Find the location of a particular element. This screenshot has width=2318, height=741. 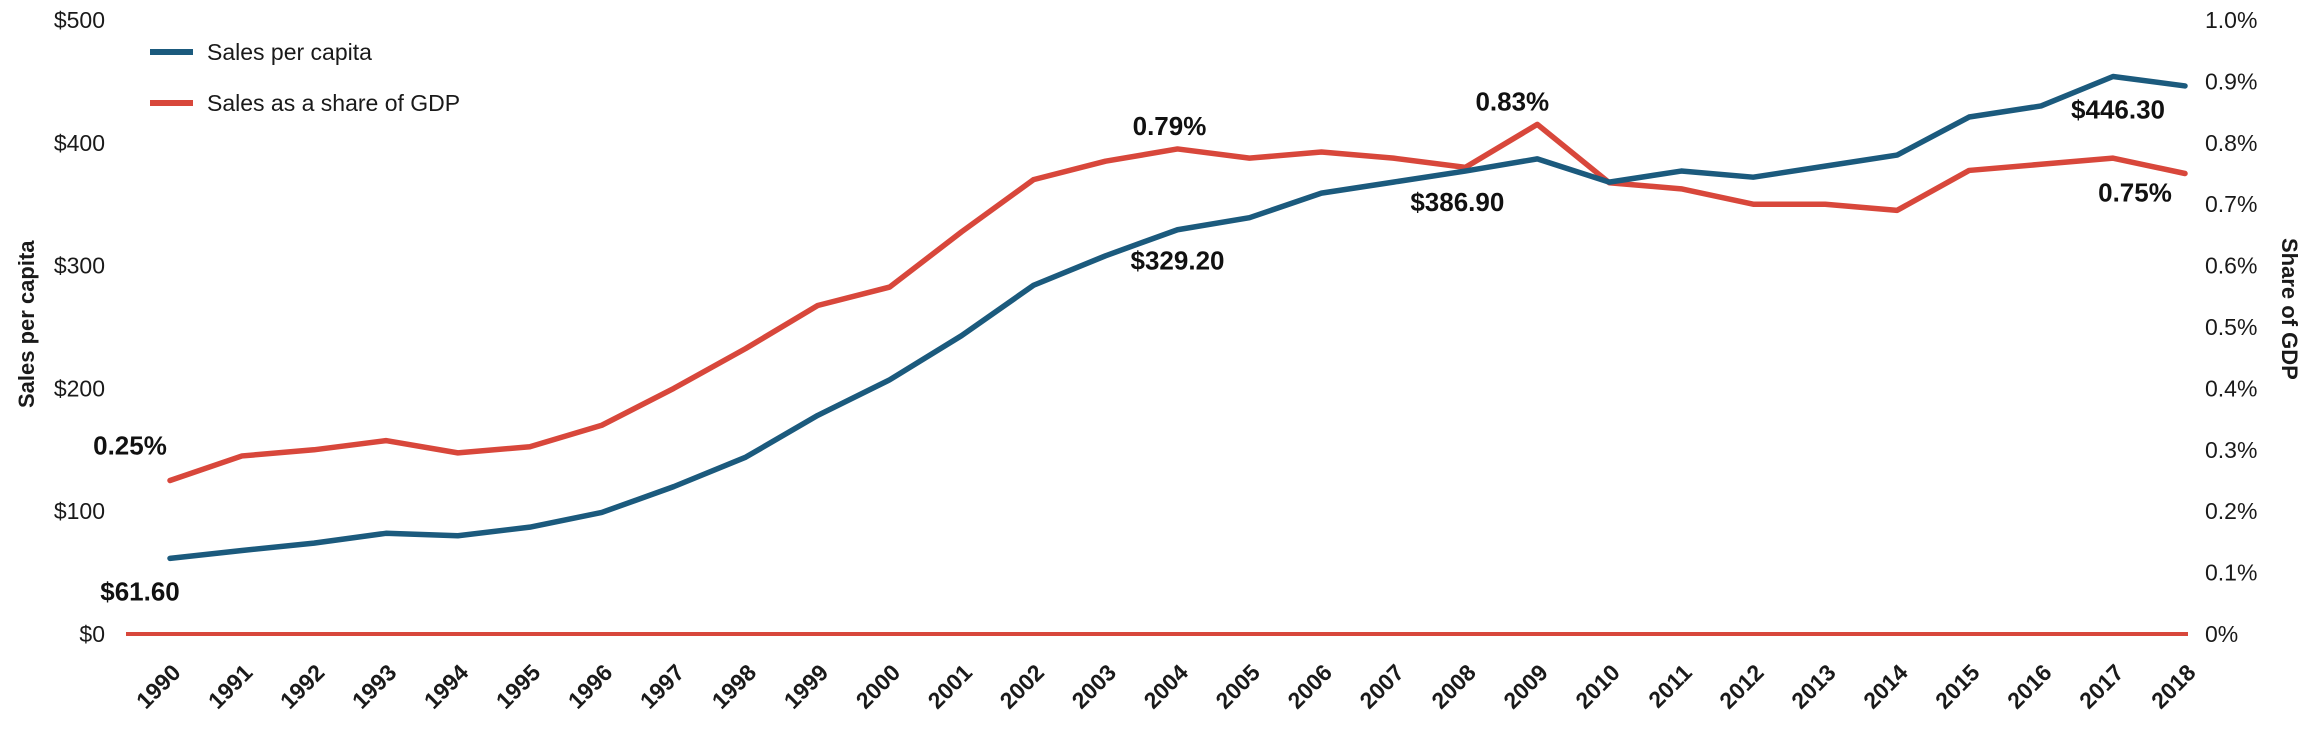

x-axis-tick: 2003 is located at coordinates (1094, 686).